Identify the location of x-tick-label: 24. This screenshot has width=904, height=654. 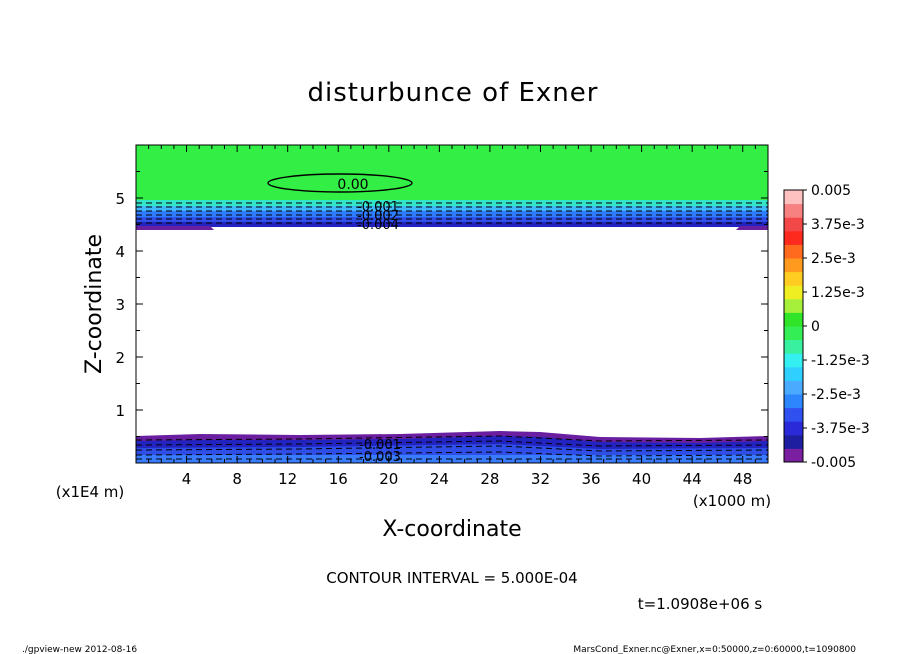
(439, 479).